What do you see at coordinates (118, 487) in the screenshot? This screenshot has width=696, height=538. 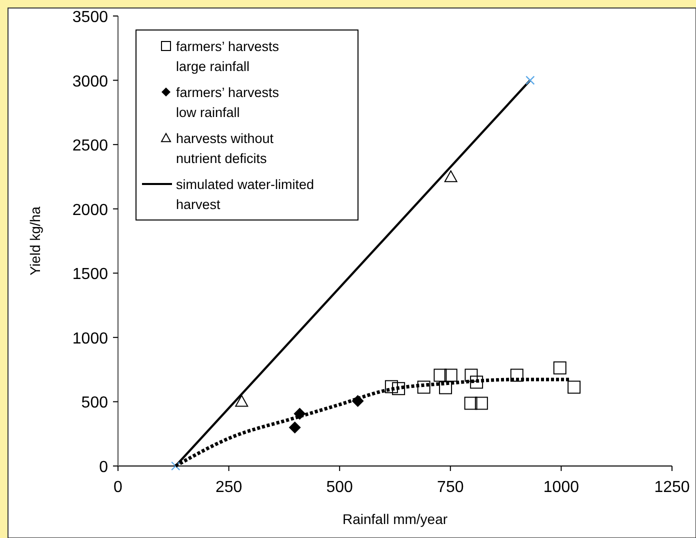 I see `x-tick-label: 0` at bounding box center [118, 487].